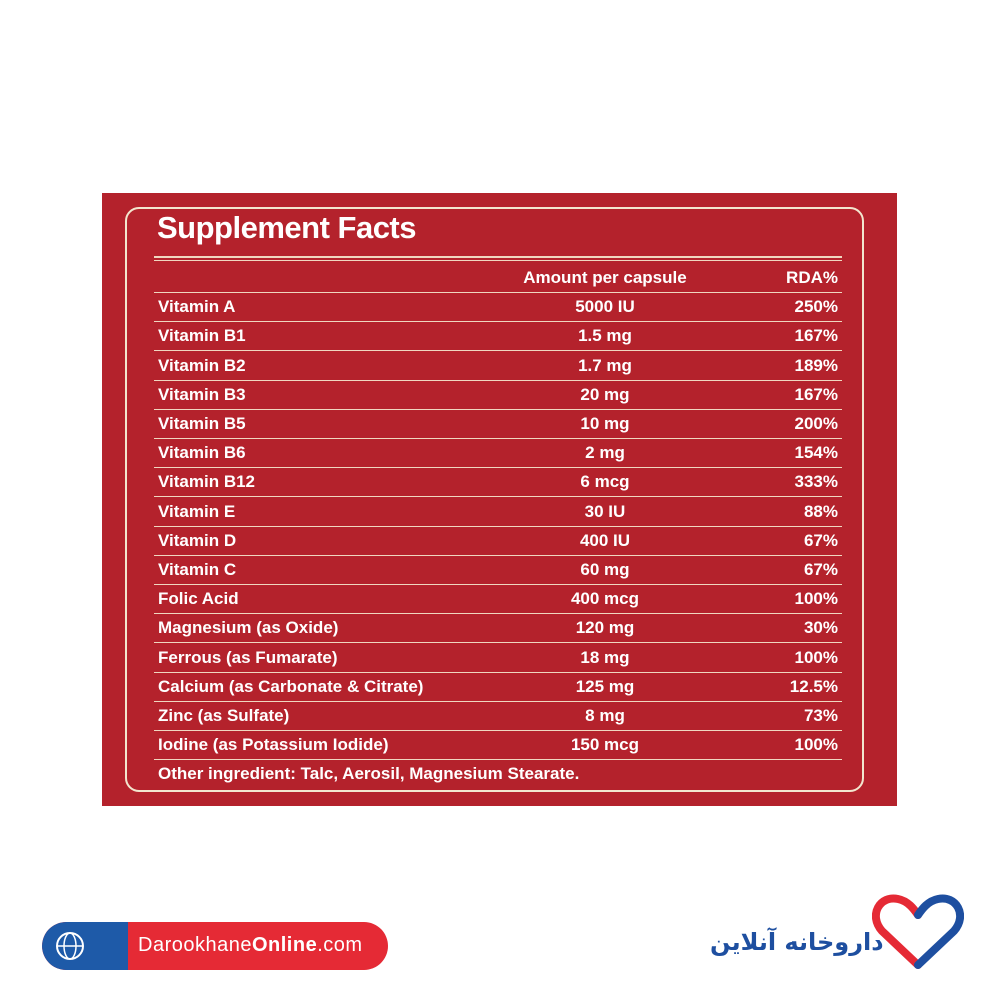 Image resolution: width=1000 pixels, height=1000 pixels. Describe the element at coordinates (605, 628) in the screenshot. I see `nutrient-amount: 120 mg` at that location.